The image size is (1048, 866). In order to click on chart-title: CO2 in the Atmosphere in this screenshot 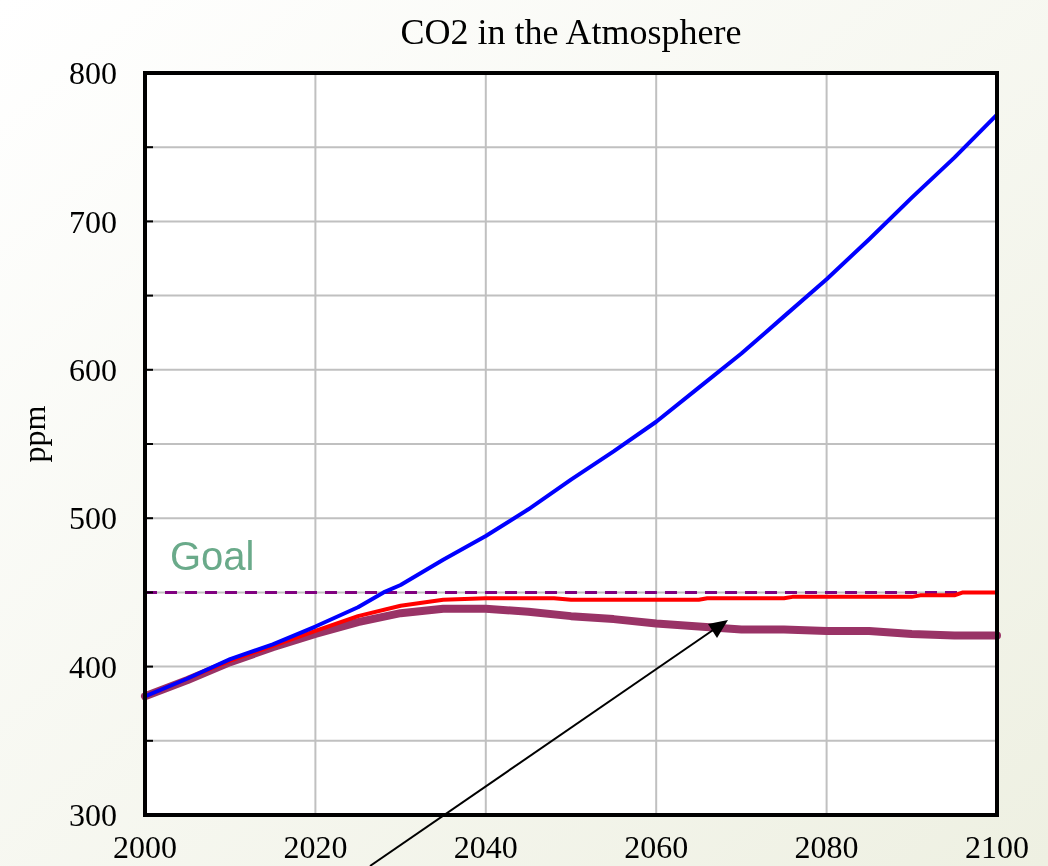, I will do `click(571, 32)`.